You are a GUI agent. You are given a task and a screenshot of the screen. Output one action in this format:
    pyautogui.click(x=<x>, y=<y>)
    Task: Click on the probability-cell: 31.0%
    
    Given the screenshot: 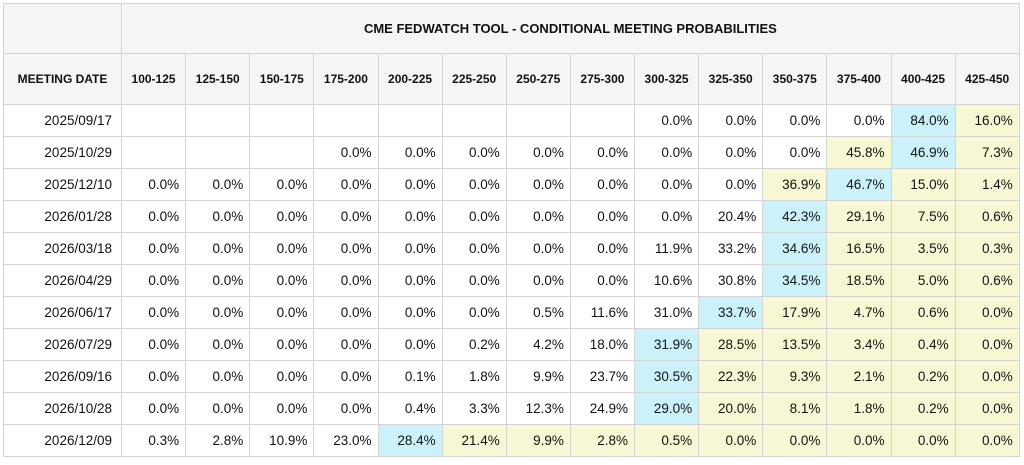 What is the action you would take?
    pyautogui.click(x=666, y=312)
    